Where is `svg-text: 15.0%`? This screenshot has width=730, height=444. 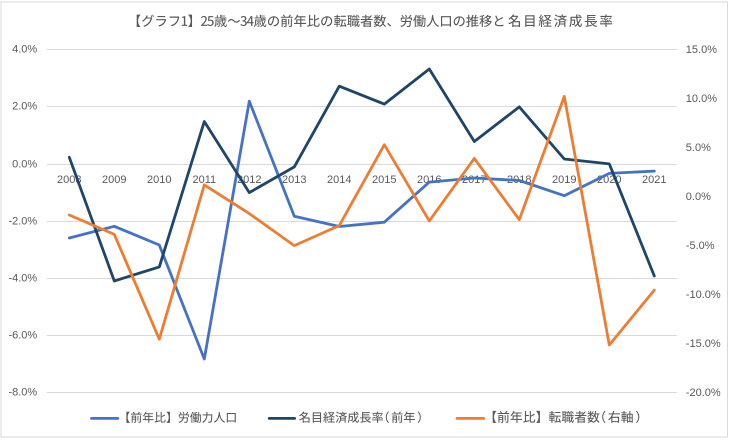 svg-text: 15.0% is located at coordinates (701, 50).